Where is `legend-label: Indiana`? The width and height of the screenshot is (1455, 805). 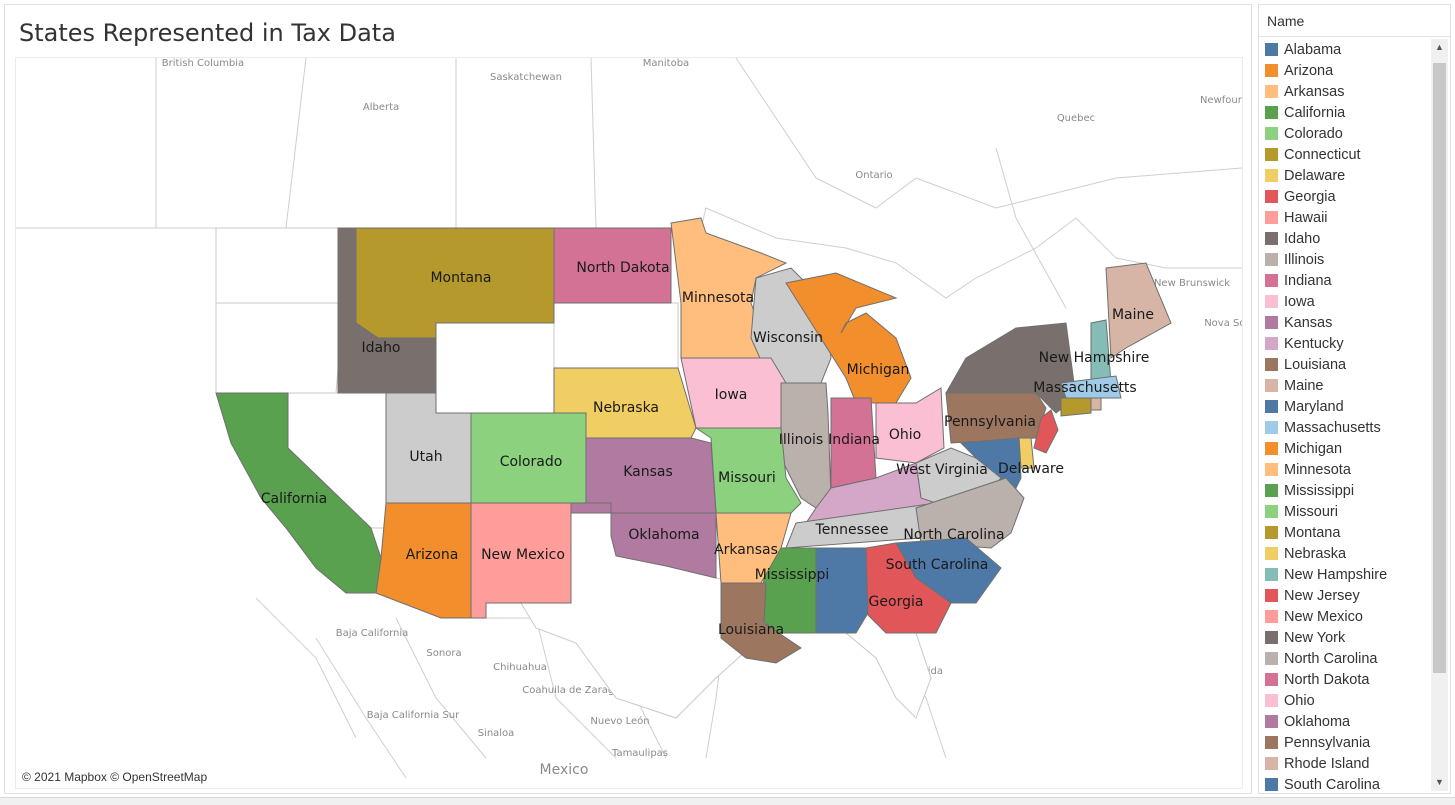
legend-label: Indiana is located at coordinates (1308, 280).